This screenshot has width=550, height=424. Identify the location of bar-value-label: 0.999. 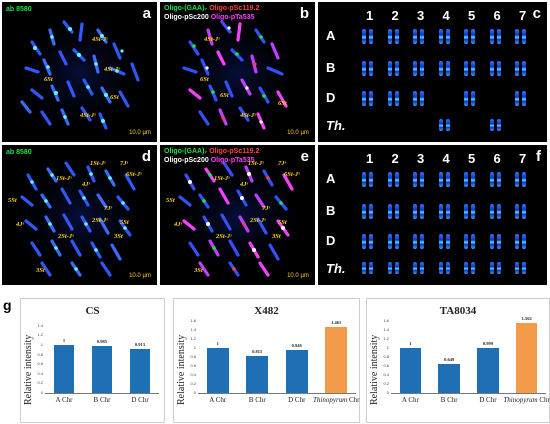
(487, 344).